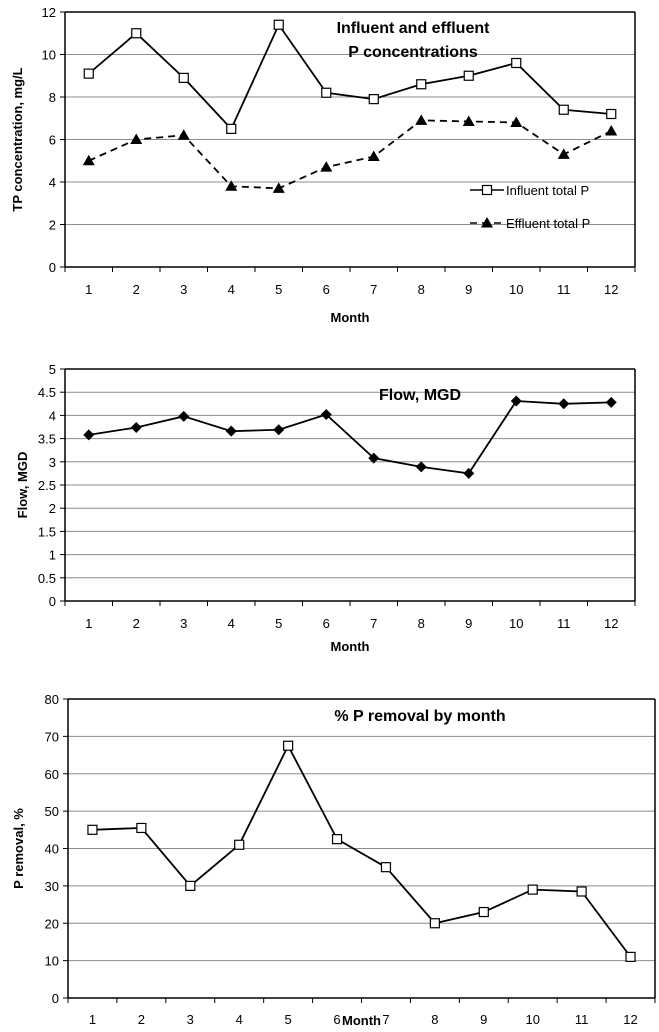 This screenshot has height=1032, width=659. What do you see at coordinates (52, 182) in the screenshot?
I see `y-tick-label: 4` at bounding box center [52, 182].